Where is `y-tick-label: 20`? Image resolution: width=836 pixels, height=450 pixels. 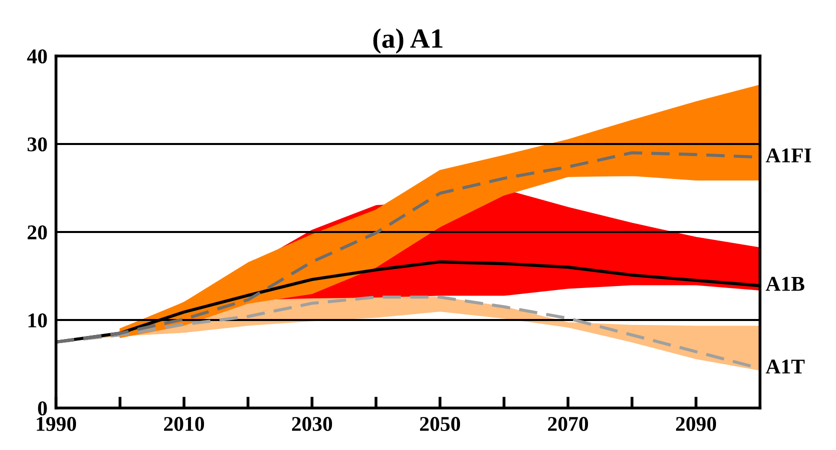 y-tick-label: 20 is located at coordinates (37, 232).